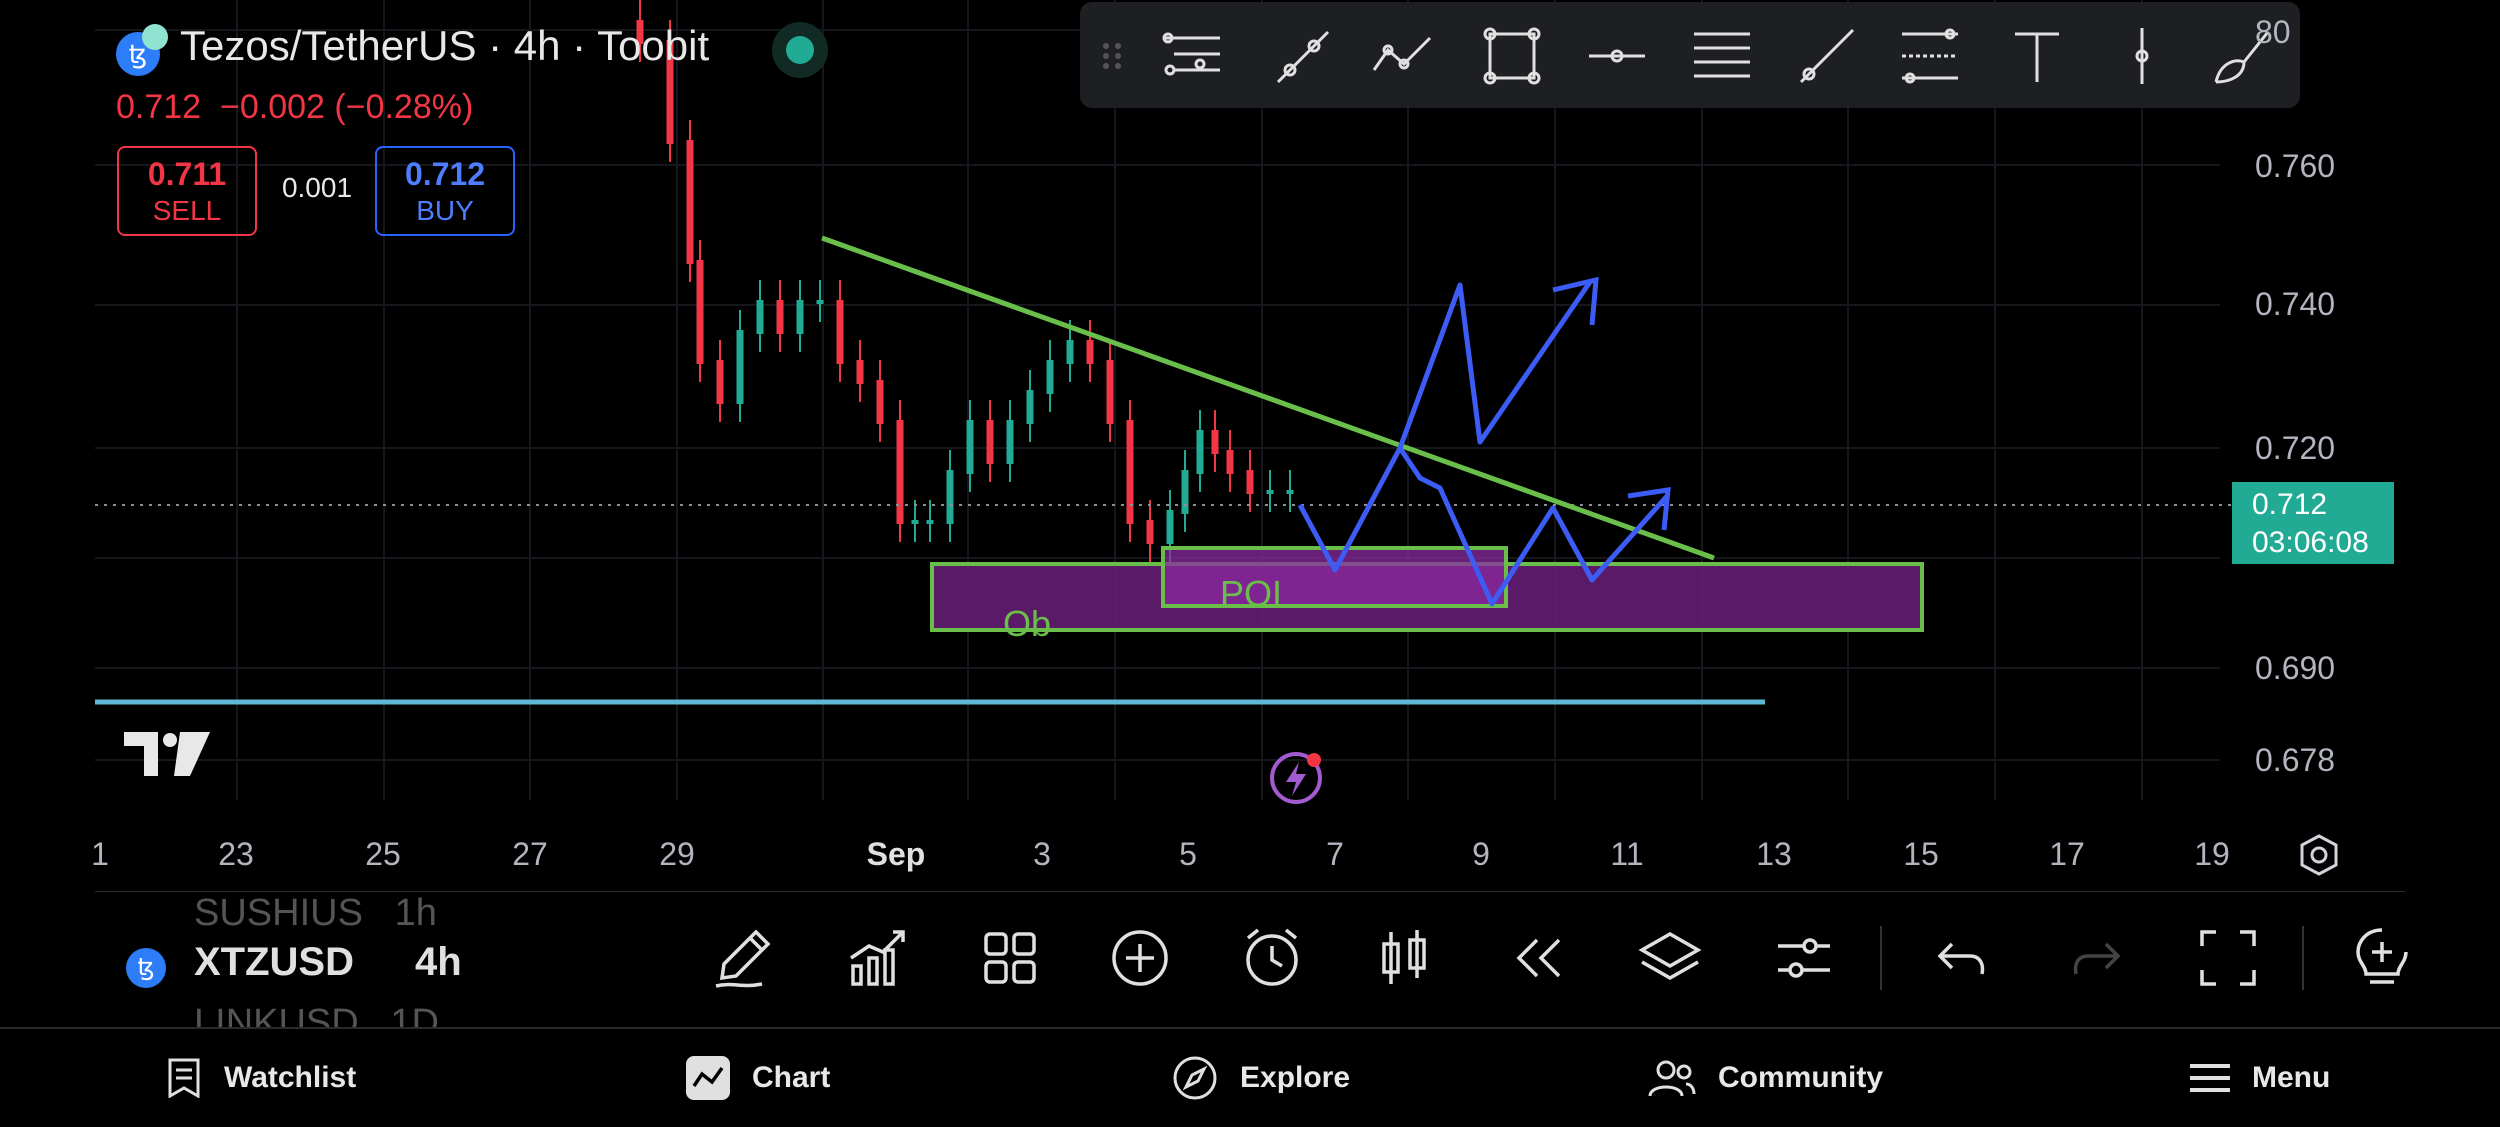 This screenshot has width=2500, height=1127. I want to click on time-axis-label: 19, so click(2212, 854).